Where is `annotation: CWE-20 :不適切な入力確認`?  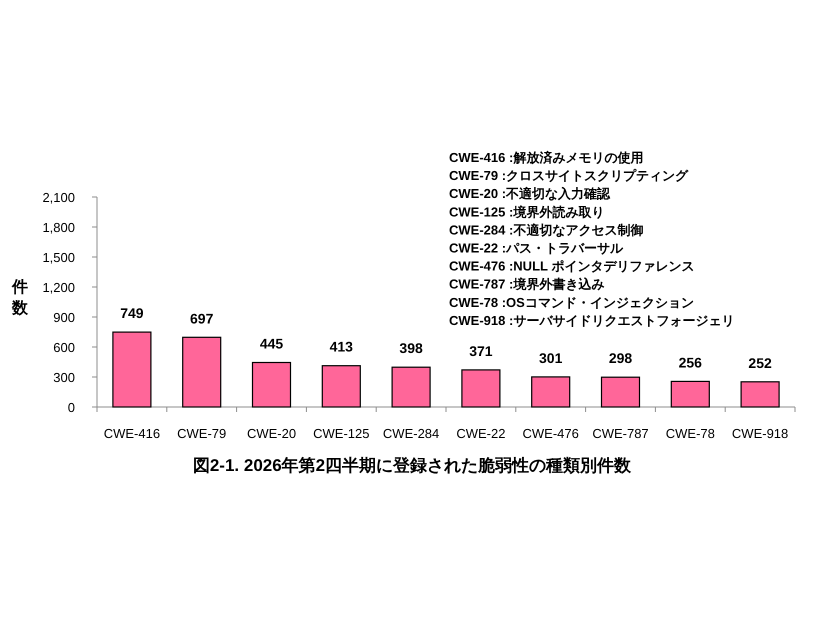 annotation: CWE-20 :不適切な入力確認 is located at coordinates (530, 194).